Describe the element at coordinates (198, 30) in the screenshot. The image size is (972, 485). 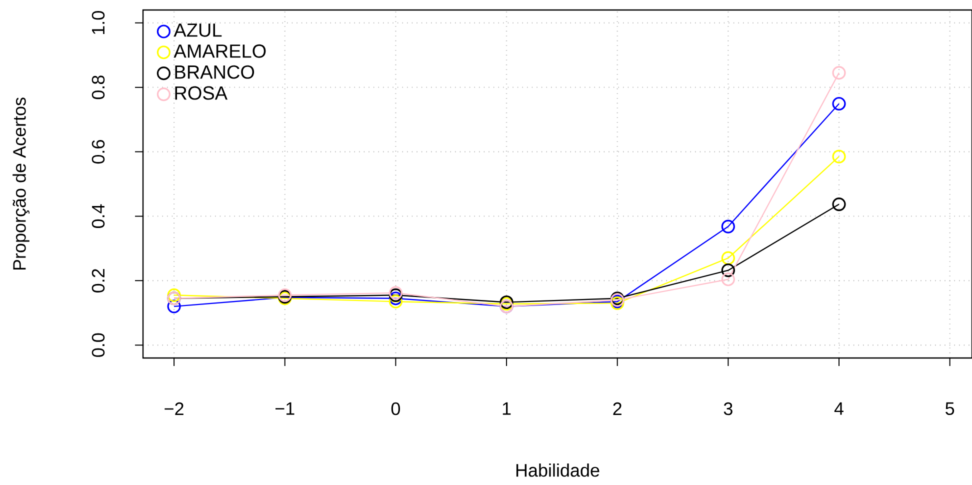
I see `legend-label: AZUL` at that location.